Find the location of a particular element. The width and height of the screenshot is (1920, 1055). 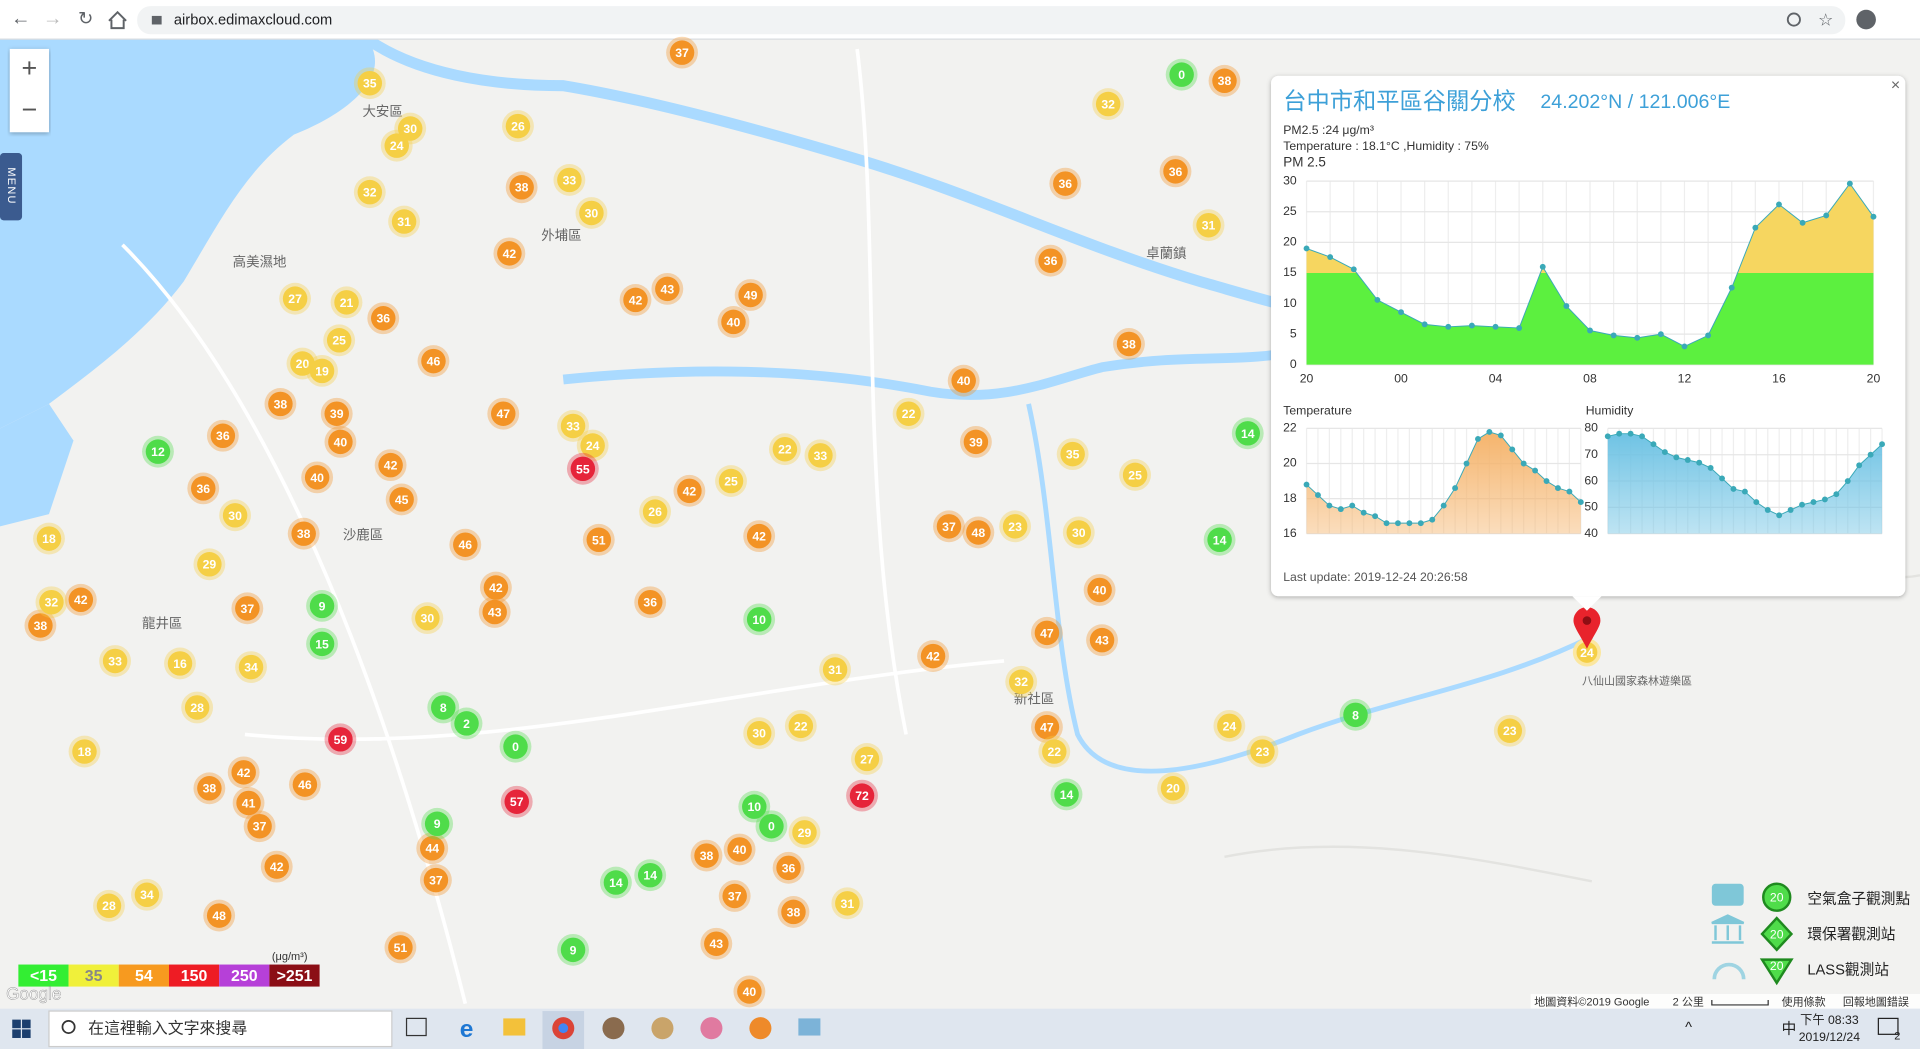

notification-icon is located at coordinates (1888, 1026).